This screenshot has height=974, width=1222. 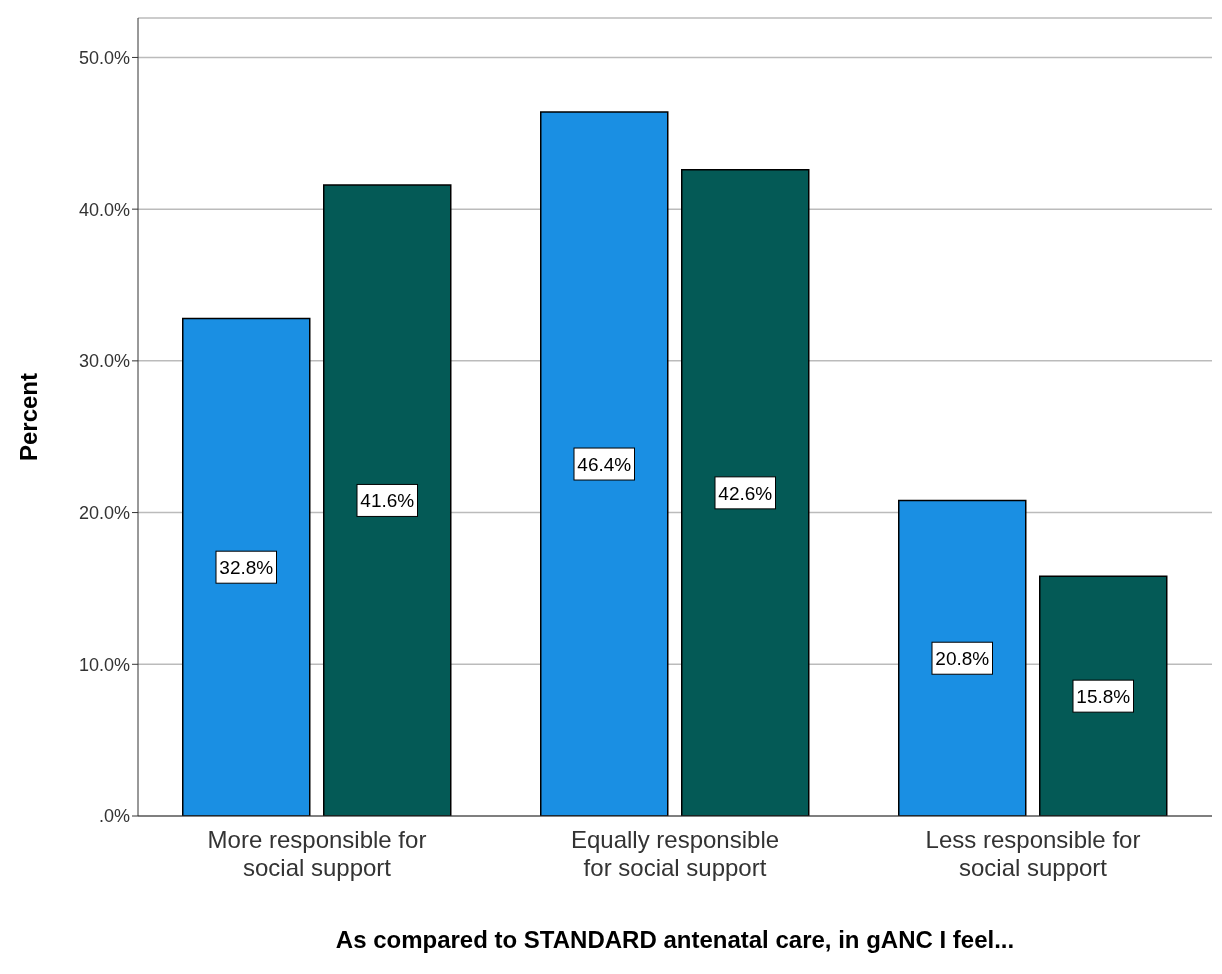 I want to click on y-tick-label: 10.0%, so click(x=104, y=664).